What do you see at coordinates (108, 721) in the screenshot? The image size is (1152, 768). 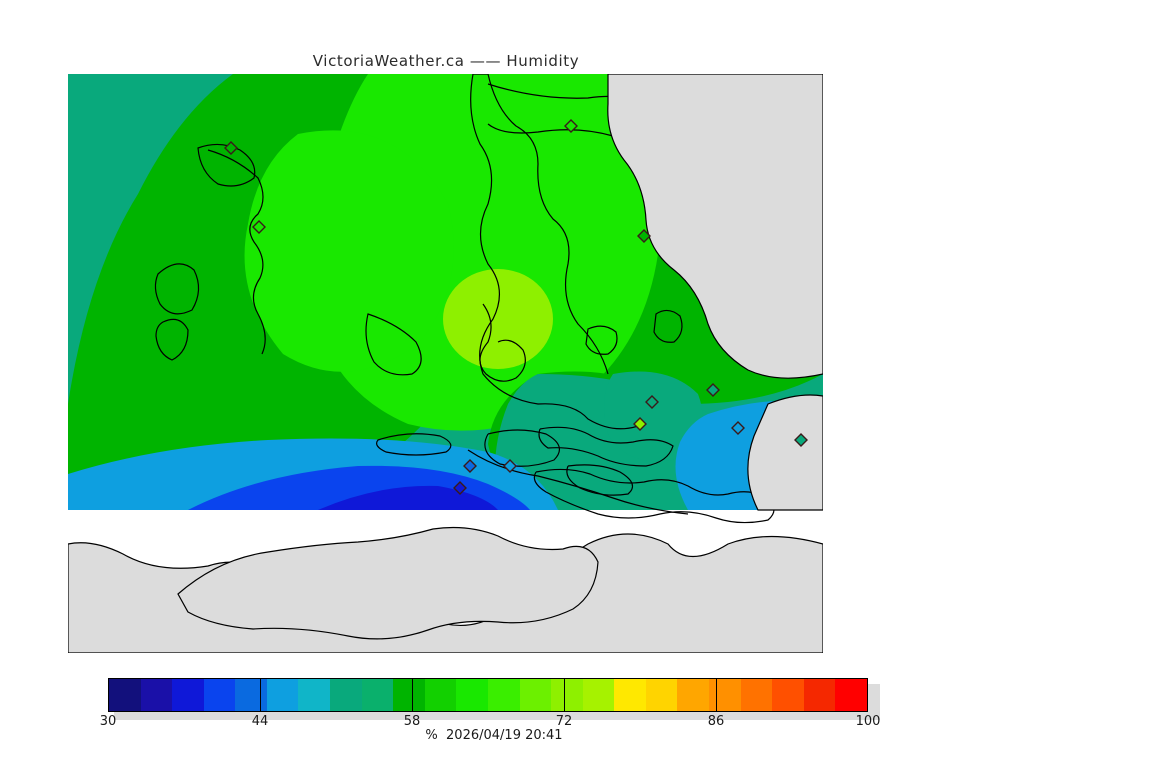 I see `colorbar-label-30: 30` at bounding box center [108, 721].